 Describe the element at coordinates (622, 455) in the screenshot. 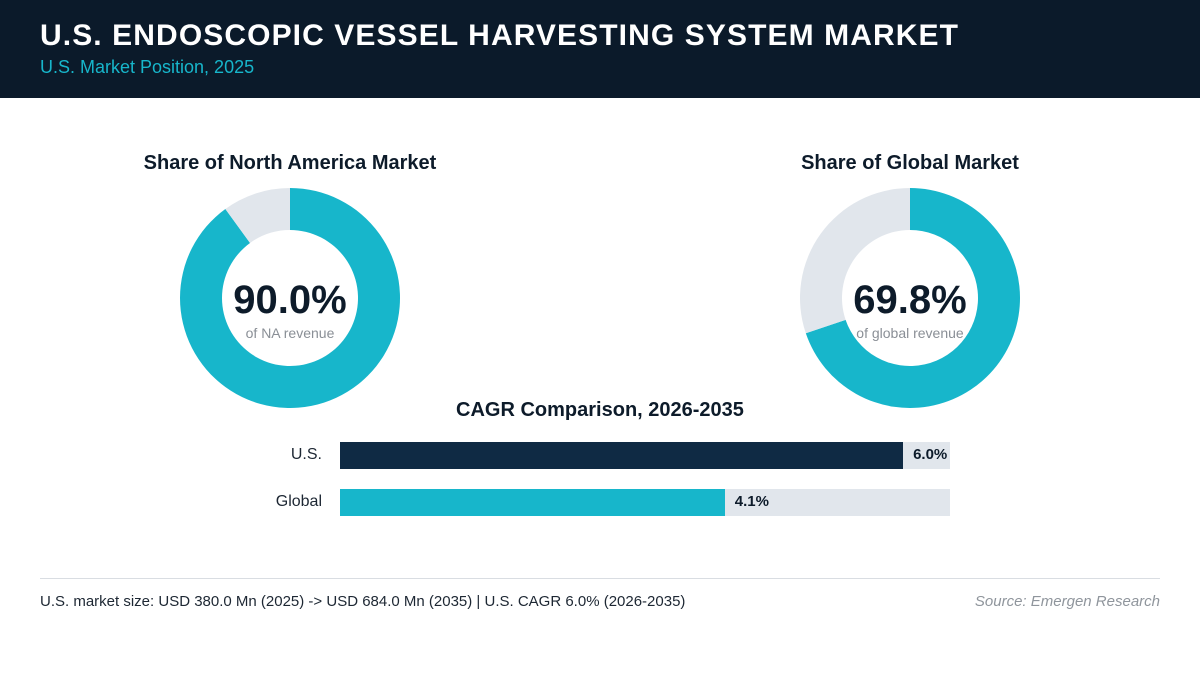

I see `bar-us` at that location.